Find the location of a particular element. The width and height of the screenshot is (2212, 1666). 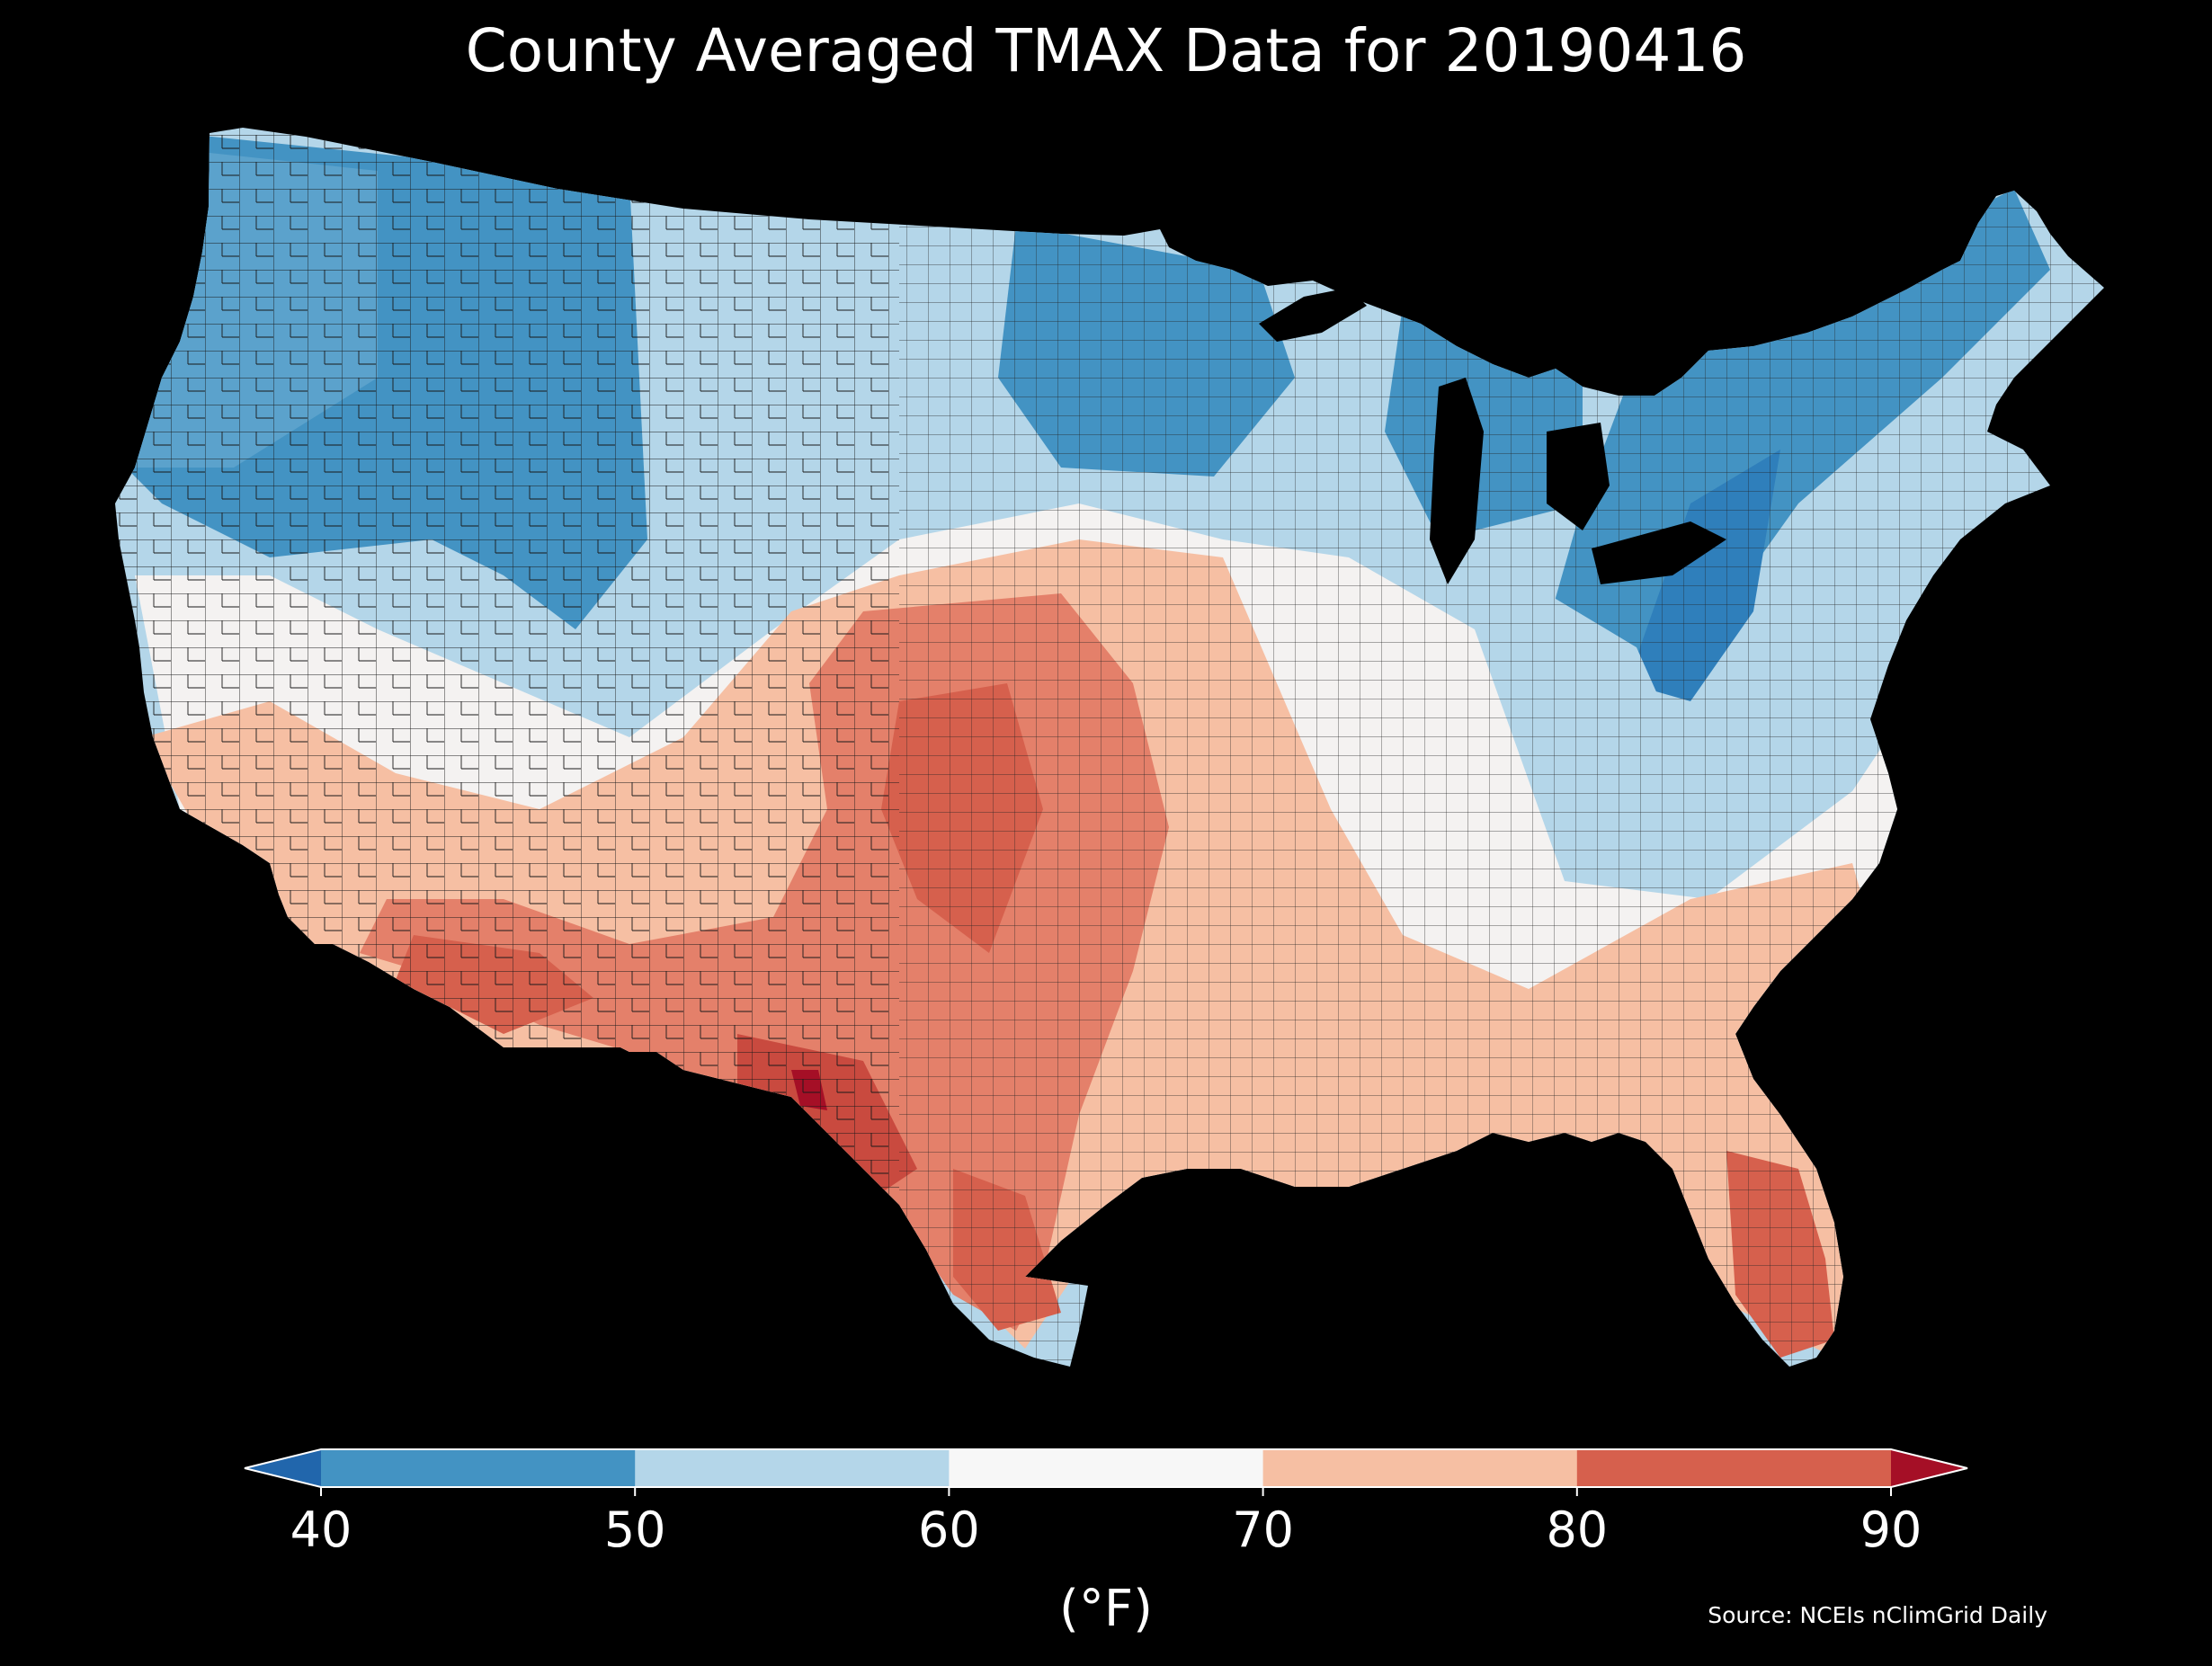

colorbar-tick-label: 40 is located at coordinates (321, 1530).